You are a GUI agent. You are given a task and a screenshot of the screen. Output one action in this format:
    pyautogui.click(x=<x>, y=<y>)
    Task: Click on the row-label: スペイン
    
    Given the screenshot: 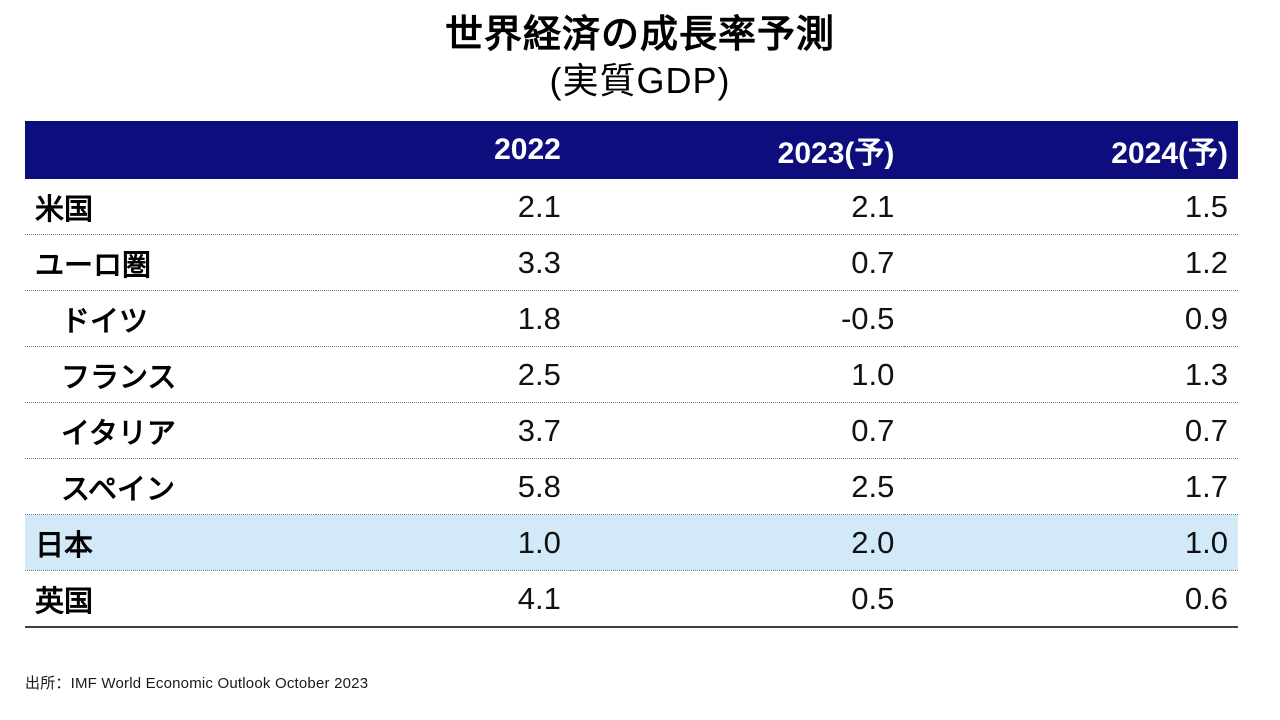 What is the action you would take?
    pyautogui.click(x=171, y=486)
    